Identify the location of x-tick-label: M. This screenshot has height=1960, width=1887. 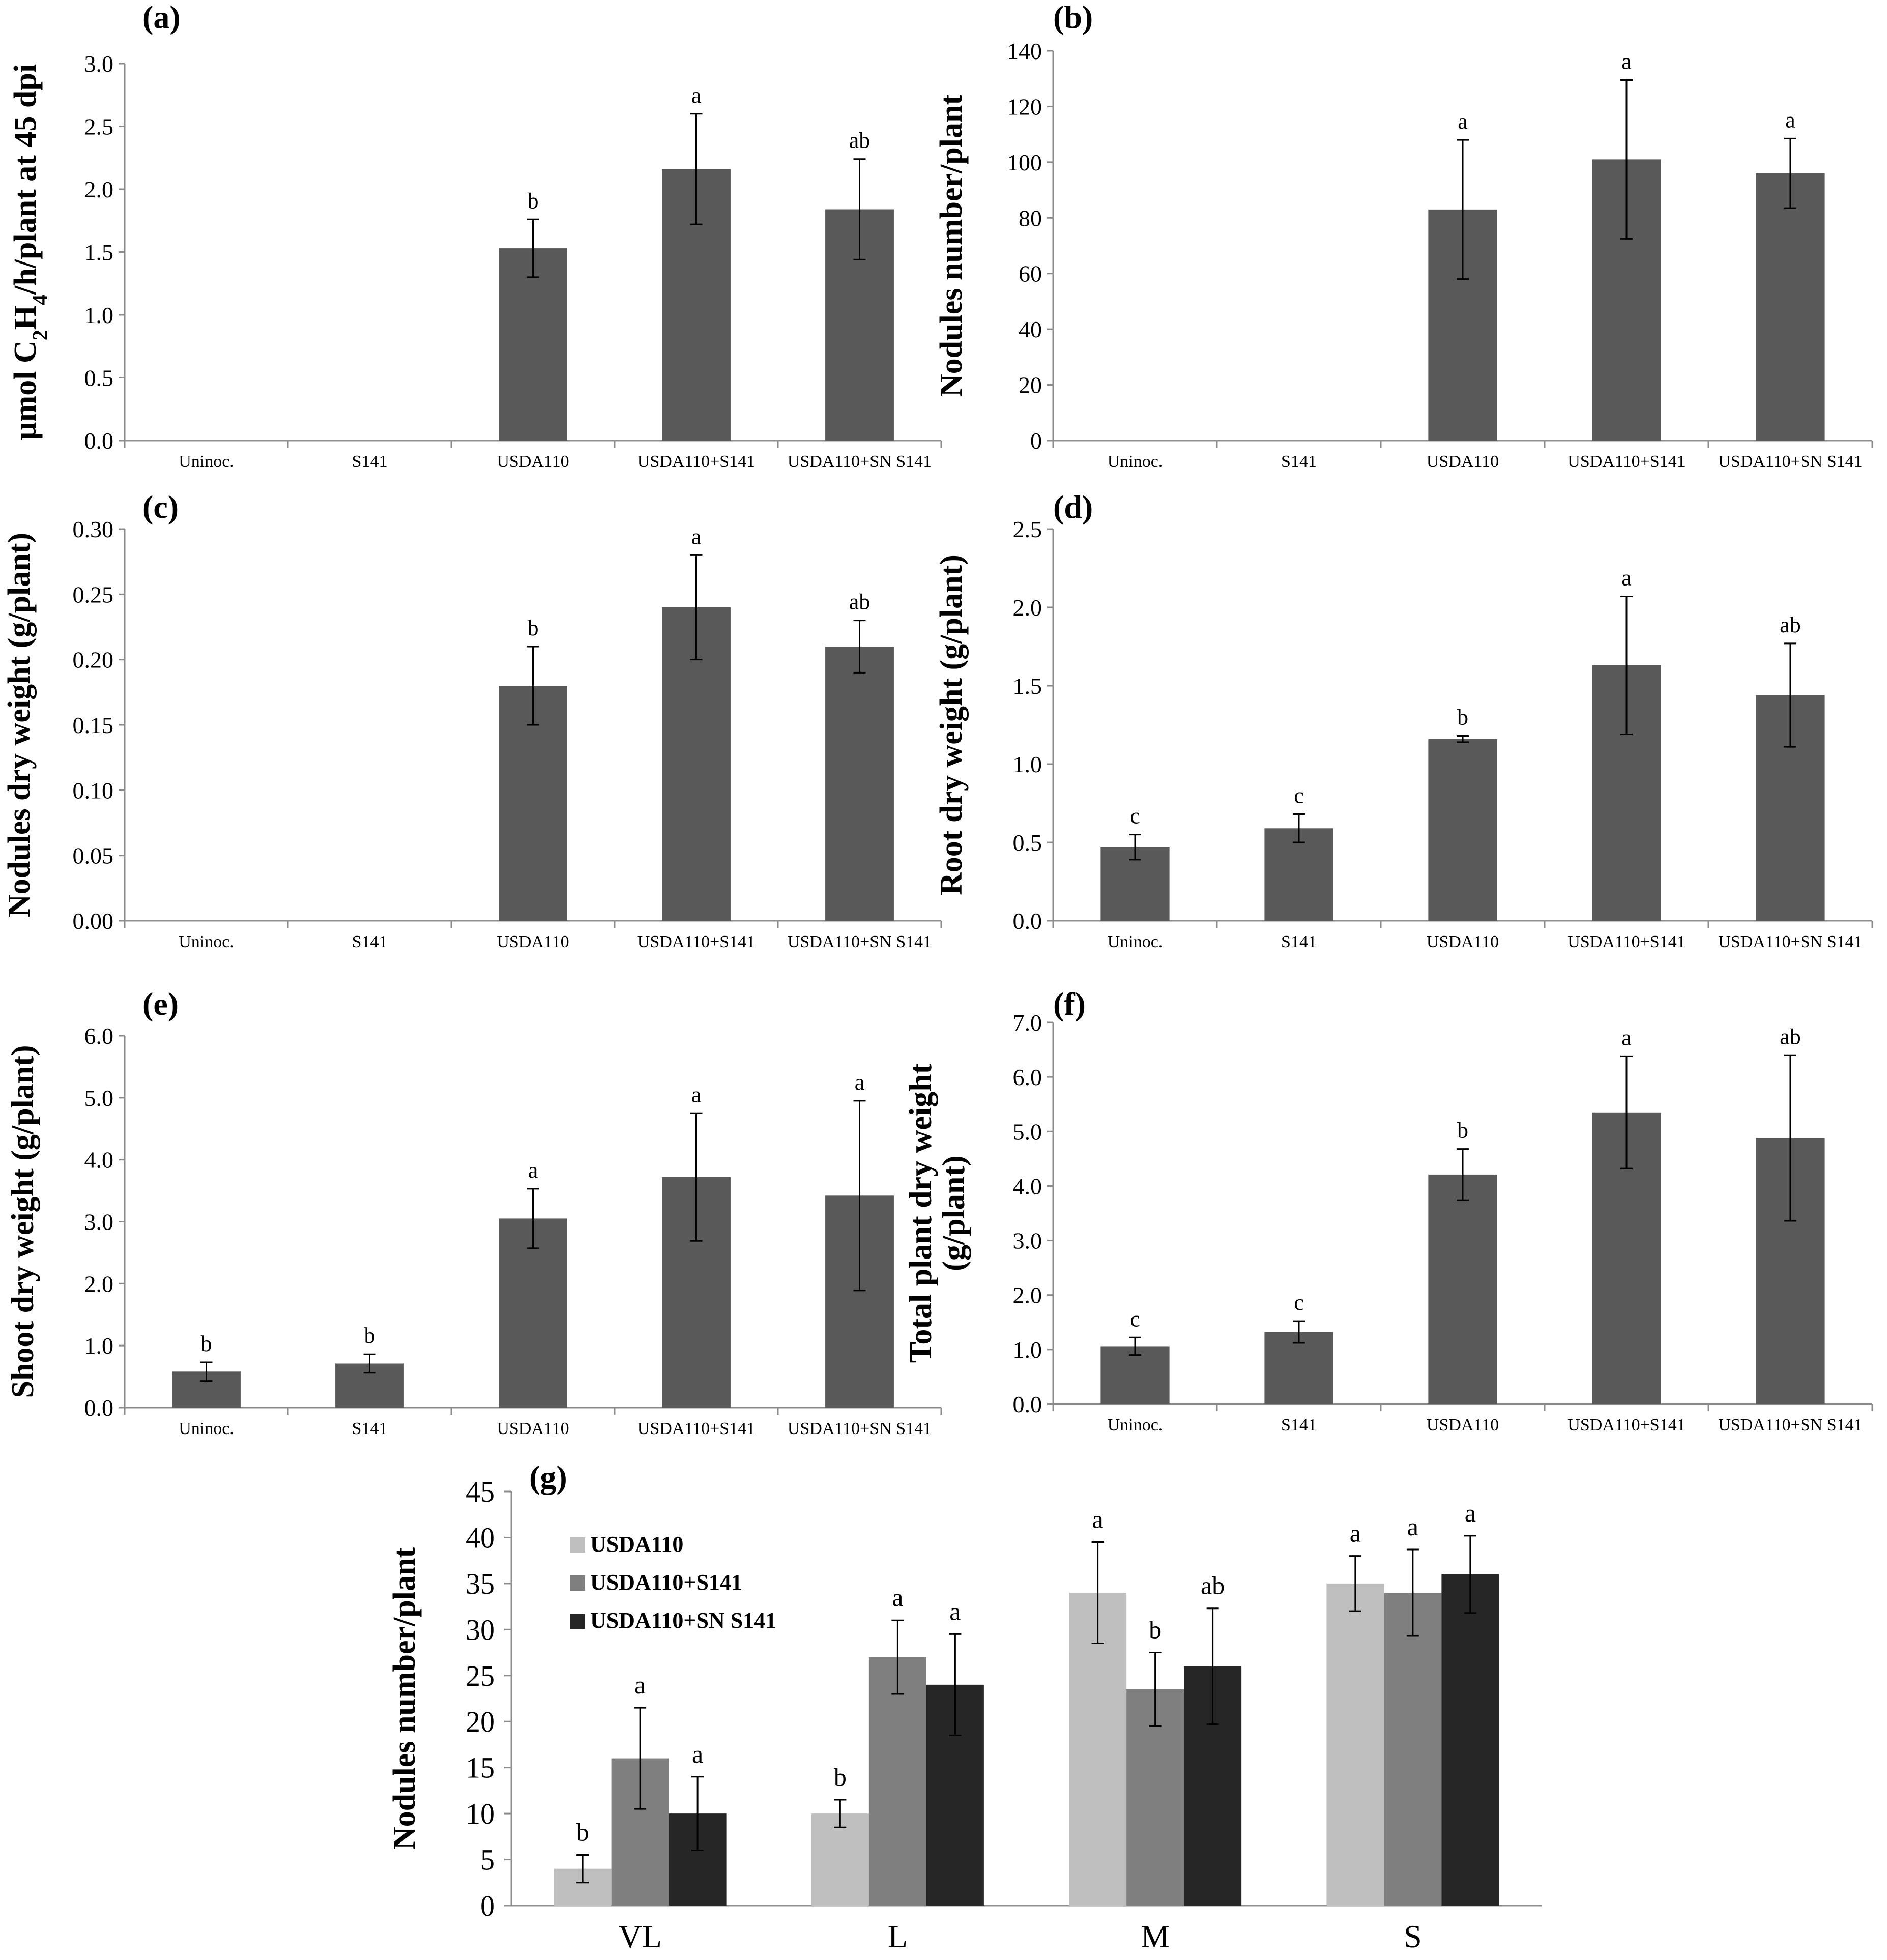
(1156, 1936).